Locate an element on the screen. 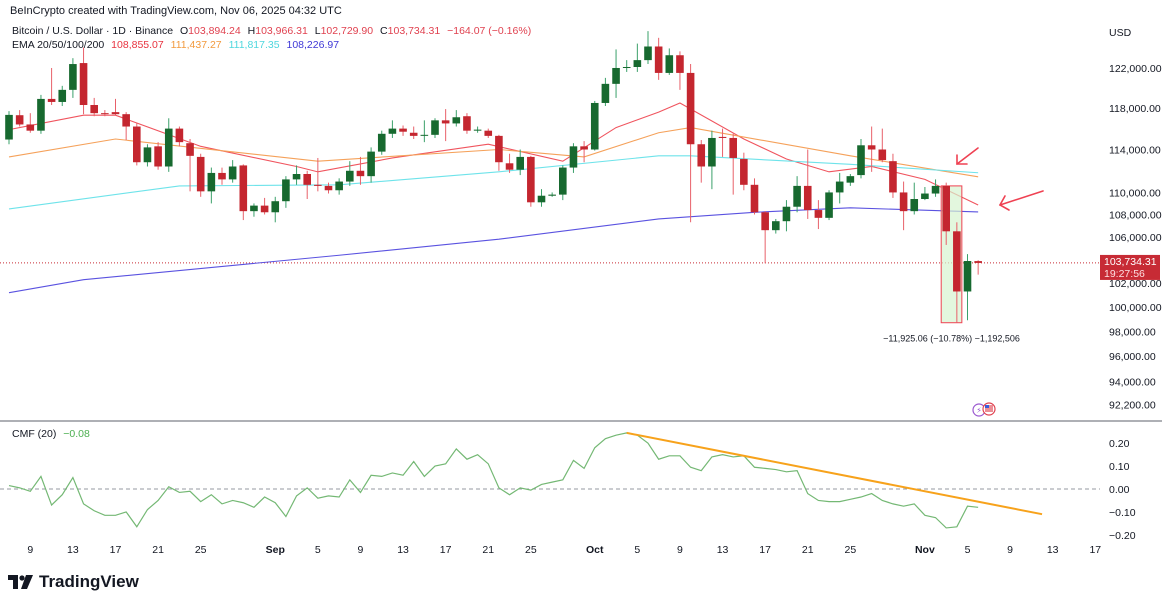 Image resolution: width=1170 pixels, height=604 pixels. tradingview-logo: TradingView is located at coordinates (73, 582).